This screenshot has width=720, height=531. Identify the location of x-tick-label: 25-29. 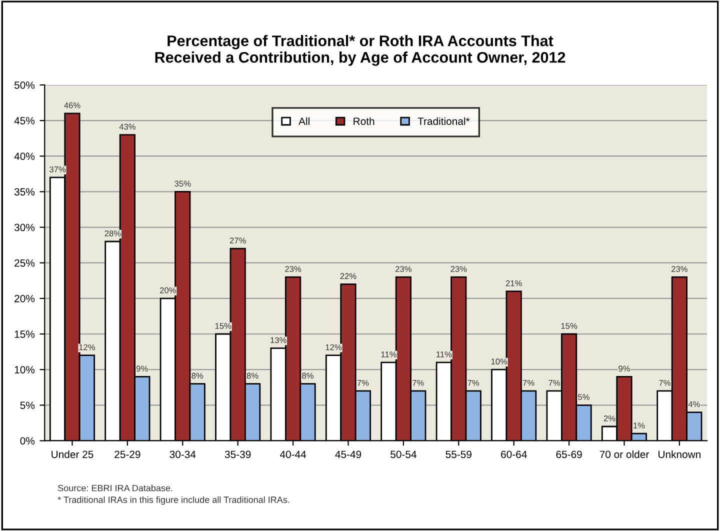
(127, 454).